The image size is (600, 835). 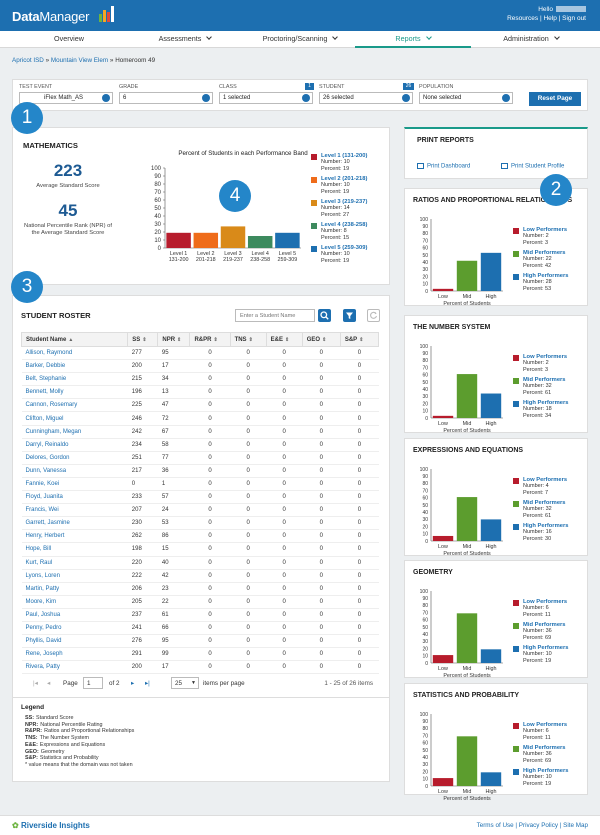 I want to click on search-button, so click(x=324, y=315).